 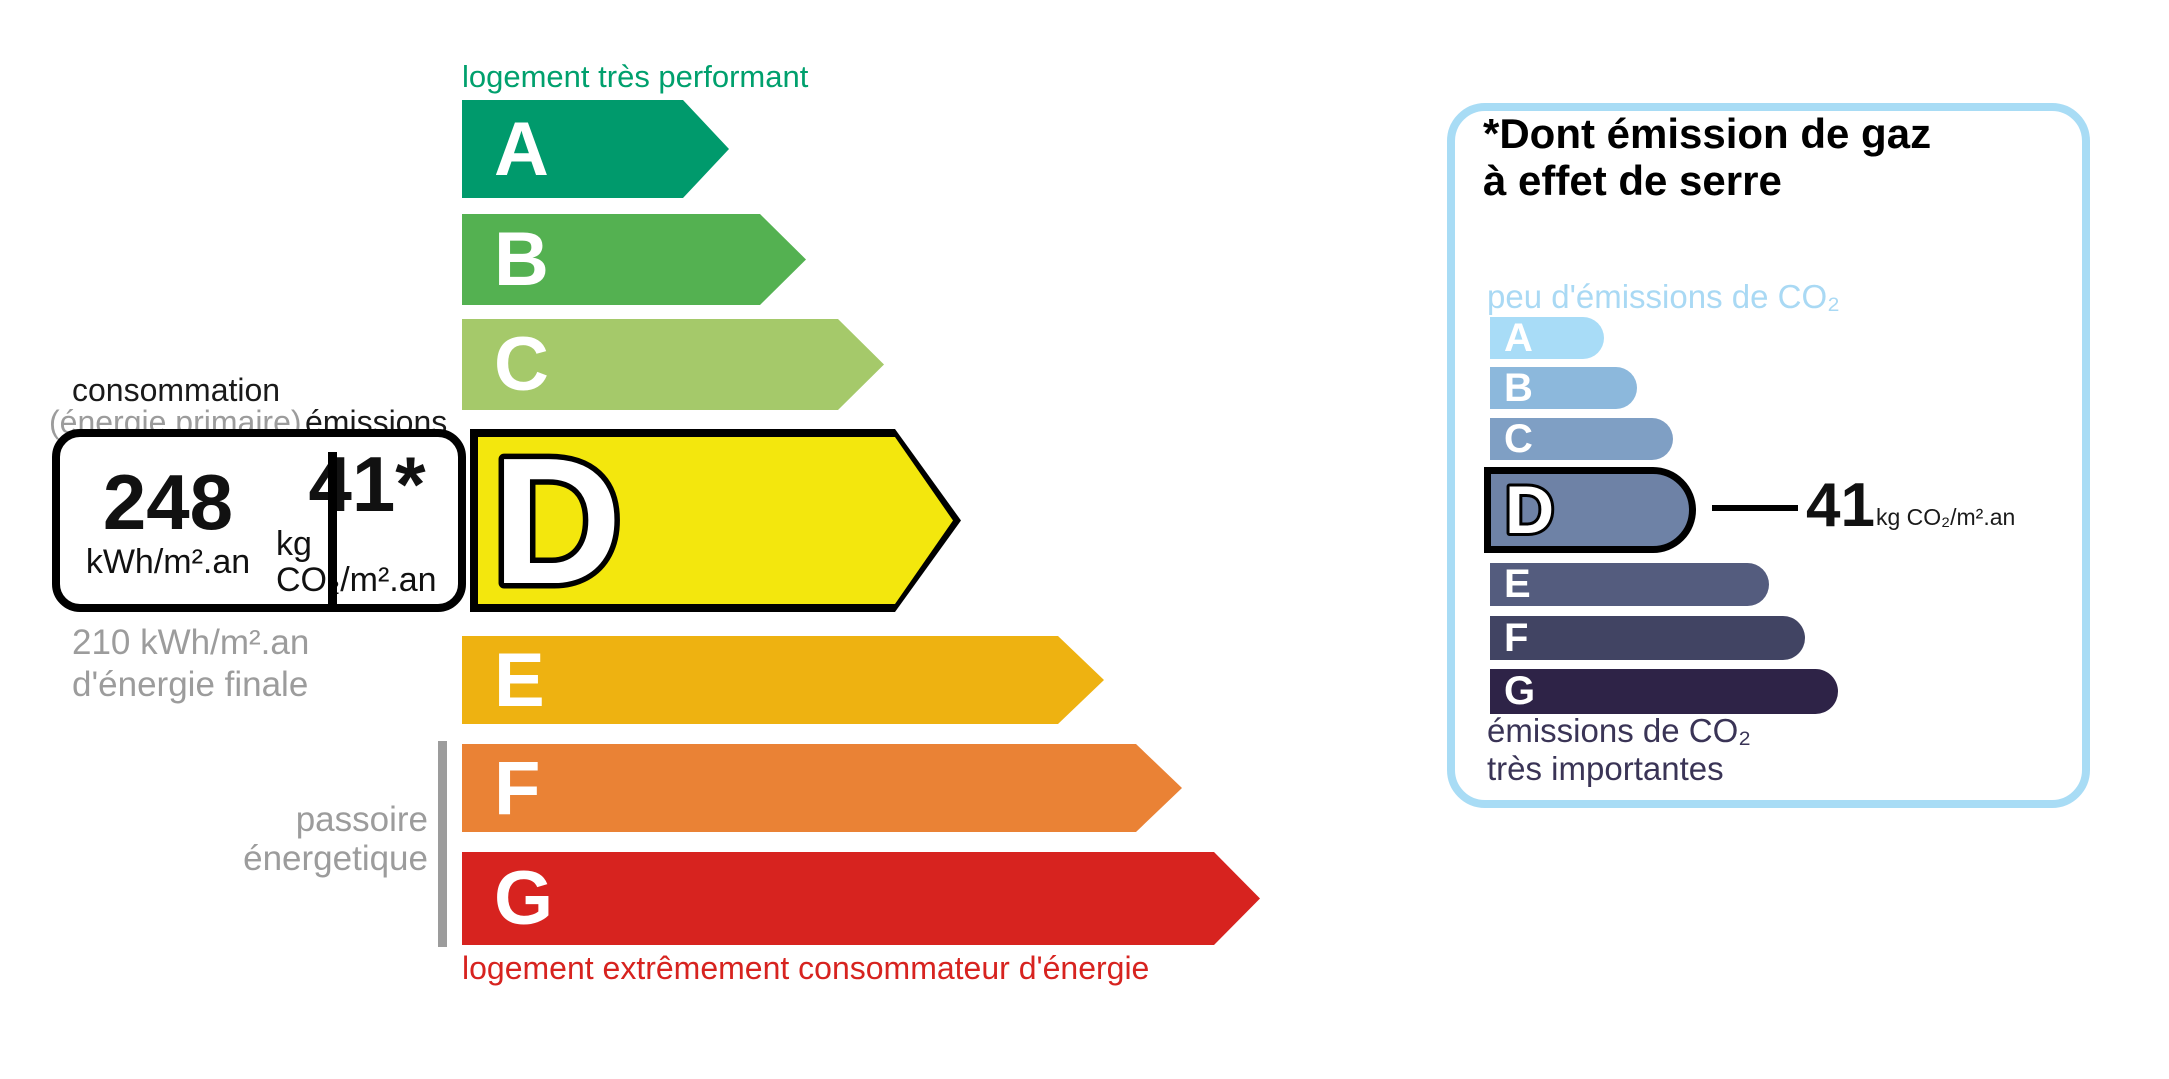 I want to click on consumption-value-box: 248 kWh/m².an 41* kg CO₂/m².an, so click(x=259, y=520).